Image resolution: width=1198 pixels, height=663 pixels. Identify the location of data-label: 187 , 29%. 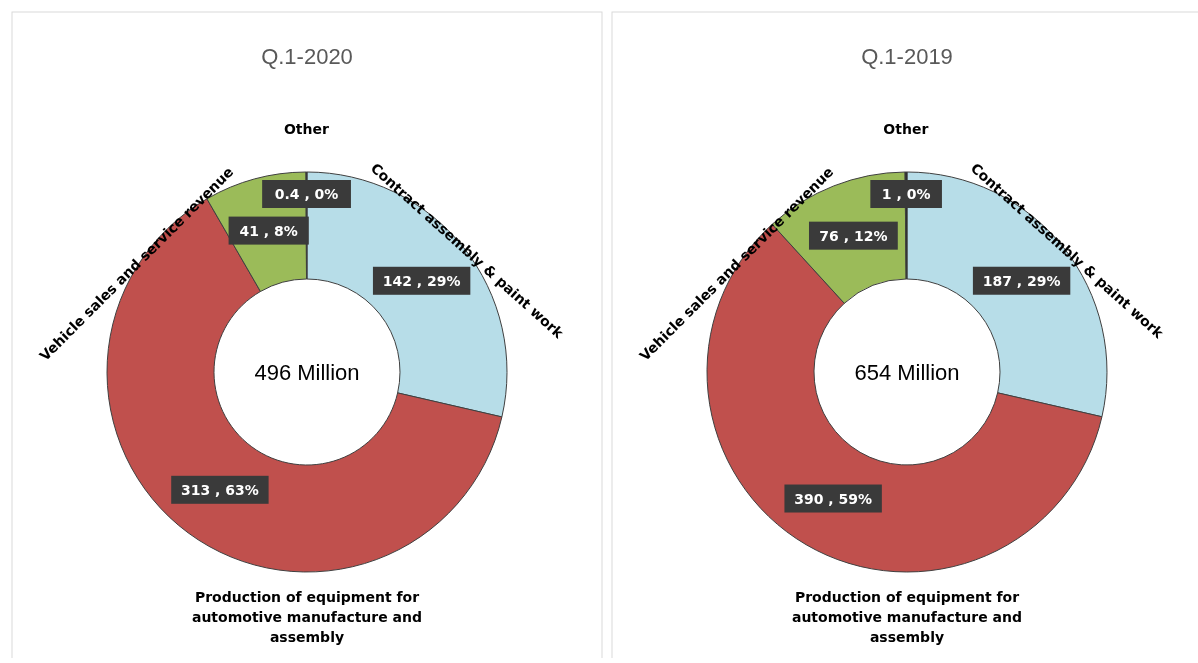
(1021, 280).